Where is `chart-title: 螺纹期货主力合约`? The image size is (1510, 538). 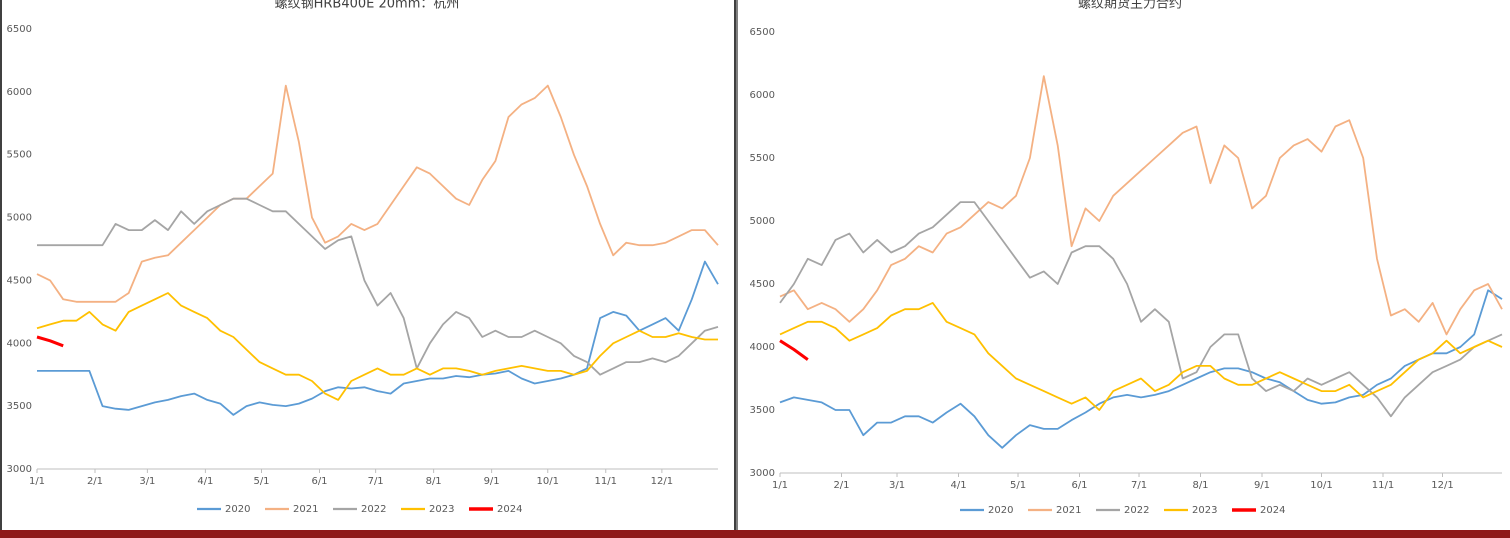
chart-title: 螺纹期货主力合约 is located at coordinates (1130, 6).